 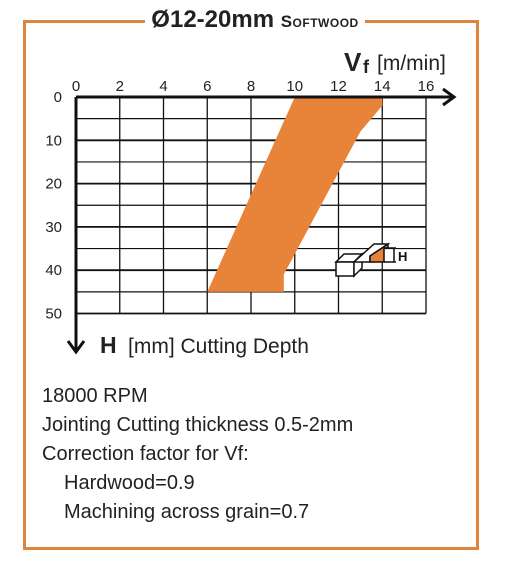 What do you see at coordinates (53, 184) in the screenshot?
I see `y-tick-label-20: 20` at bounding box center [53, 184].